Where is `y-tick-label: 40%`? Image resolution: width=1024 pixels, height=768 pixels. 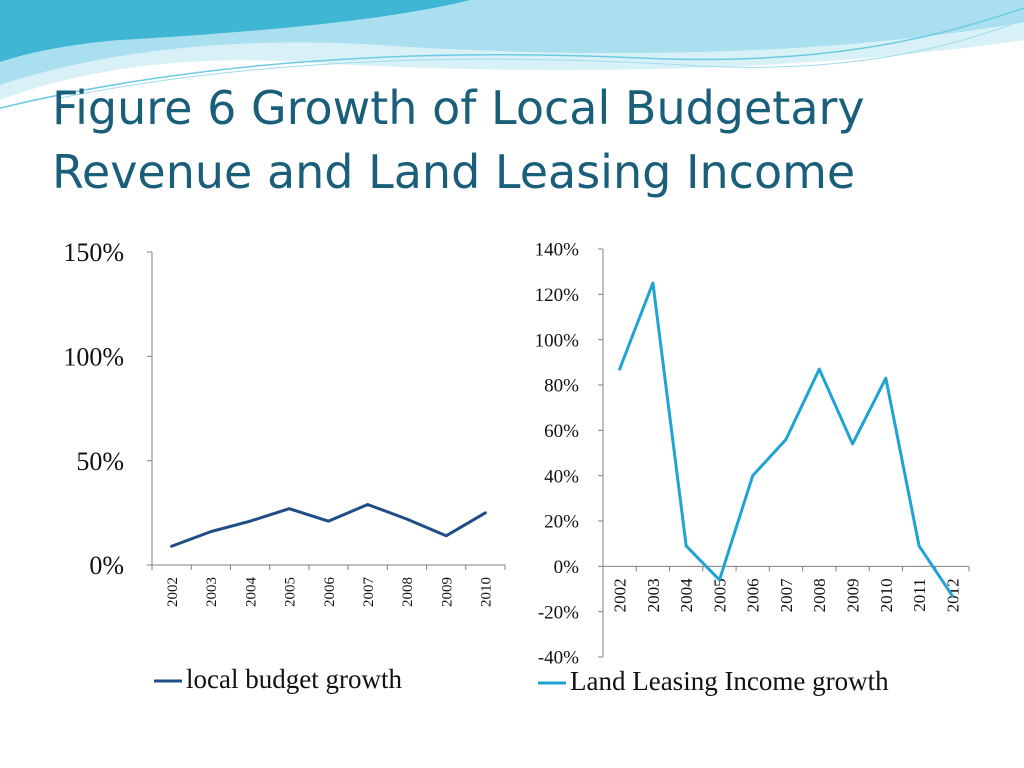
y-tick-label: 40% is located at coordinates (561, 476).